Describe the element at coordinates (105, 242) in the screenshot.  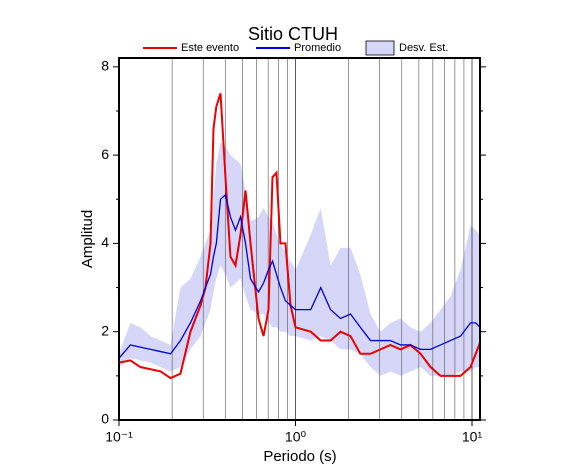
I see `y-tick-label: 4` at that location.